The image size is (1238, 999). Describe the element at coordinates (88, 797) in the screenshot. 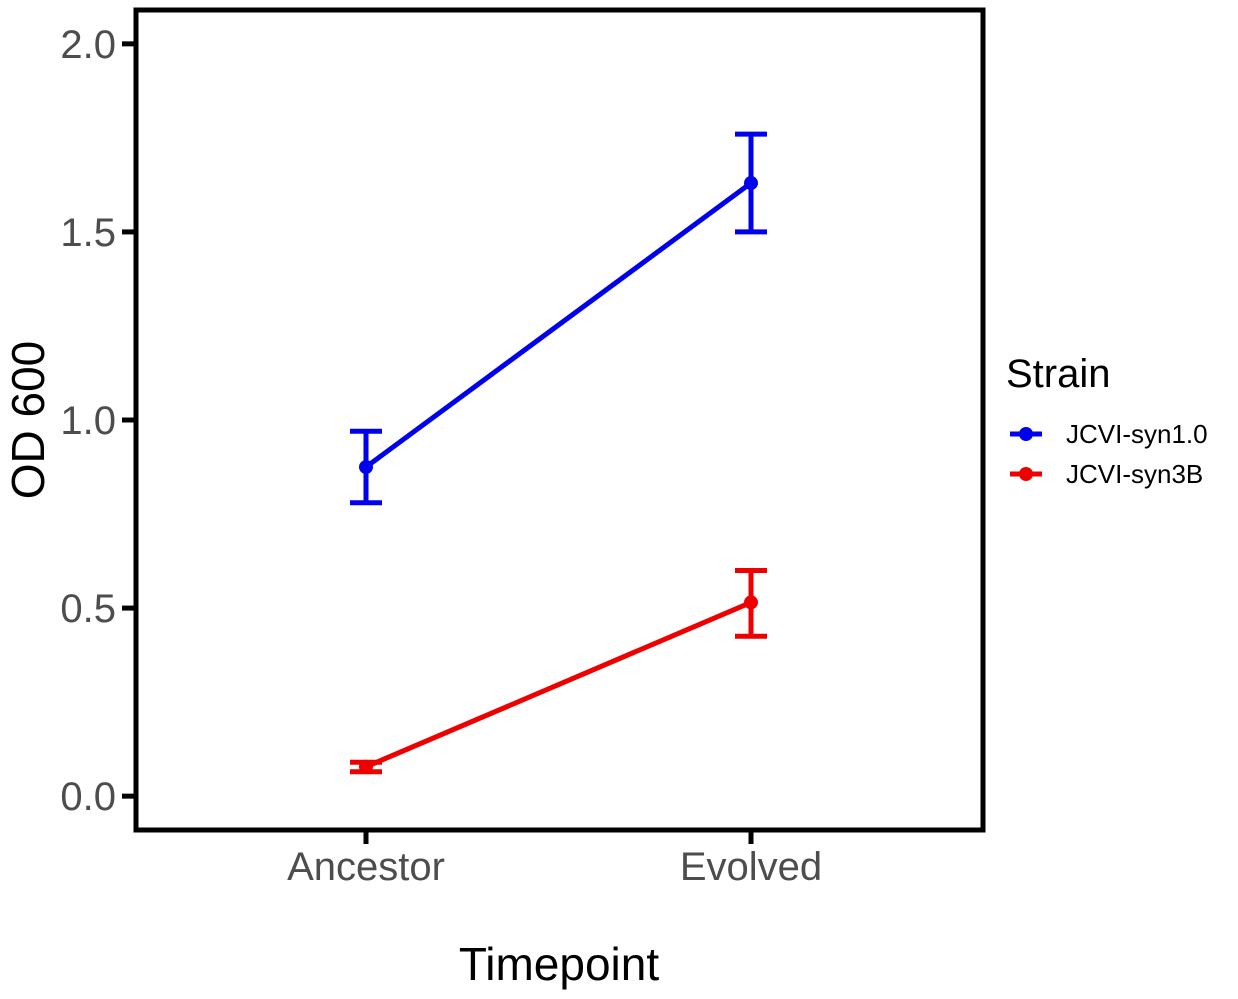

I see `y-tick-label: 0.0` at that location.